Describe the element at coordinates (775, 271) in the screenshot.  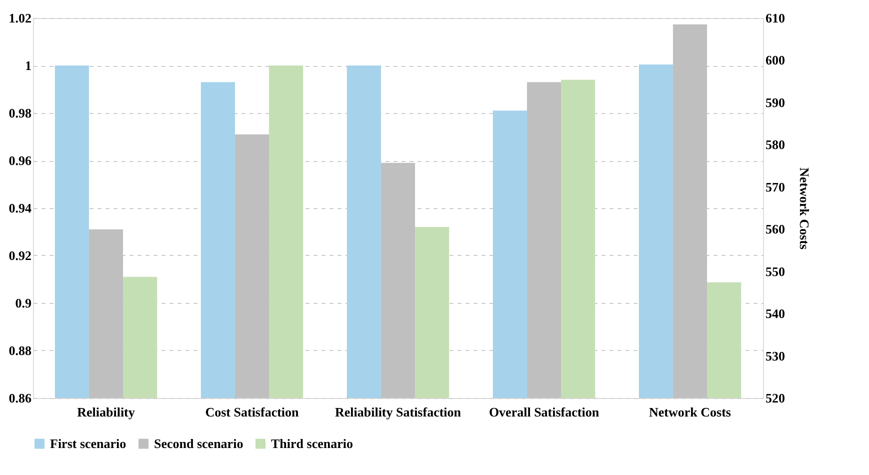
I see `y2-tick-label: 550` at that location.